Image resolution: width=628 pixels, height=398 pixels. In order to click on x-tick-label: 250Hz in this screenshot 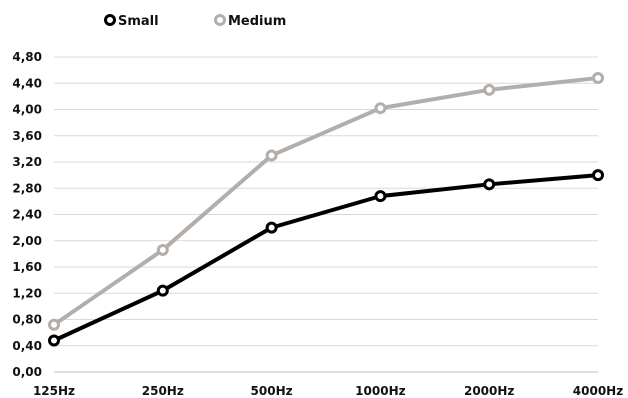, I will do `click(163, 391)`.